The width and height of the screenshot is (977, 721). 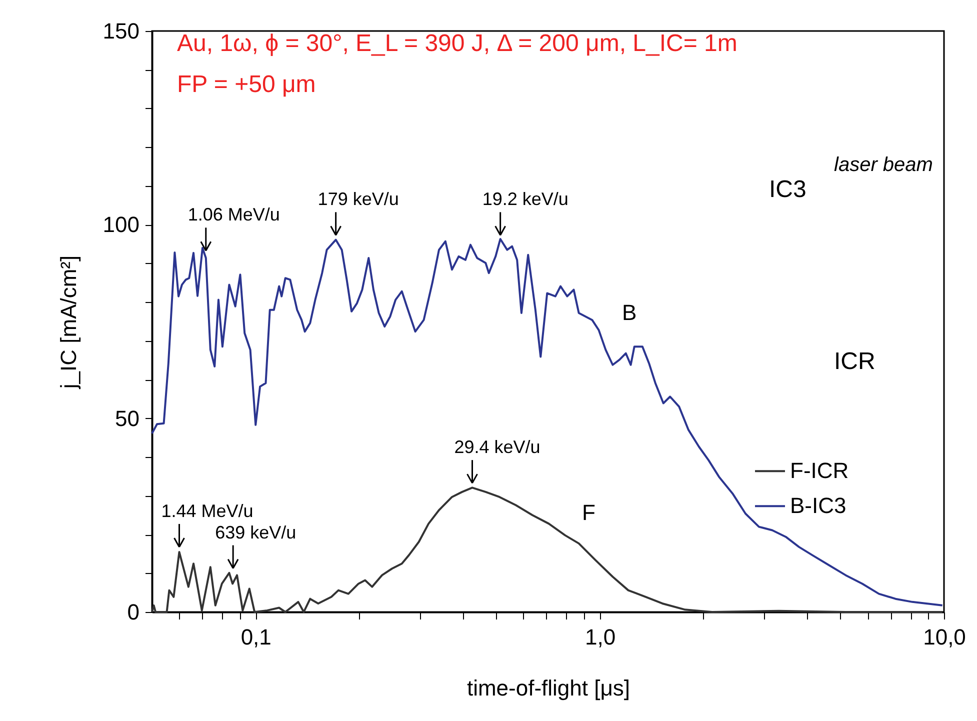 What do you see at coordinates (256, 637) in the screenshot?
I see `x-tick-label: 0,1` at bounding box center [256, 637].